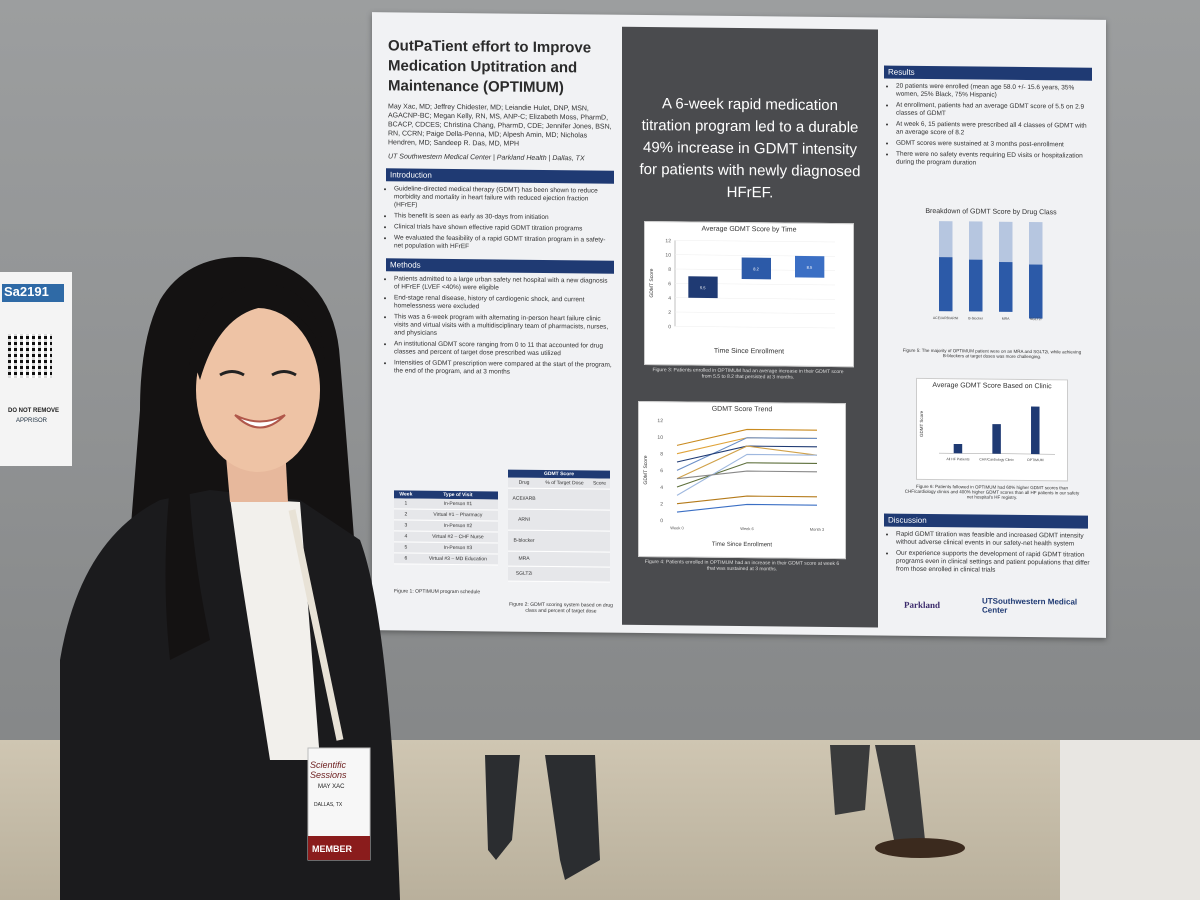 Image resolution: width=1200 pixels, height=900 pixels. What do you see at coordinates (34, 411) in the screenshot?
I see `sign-notice: DO NOT REMOVE` at bounding box center [34, 411].